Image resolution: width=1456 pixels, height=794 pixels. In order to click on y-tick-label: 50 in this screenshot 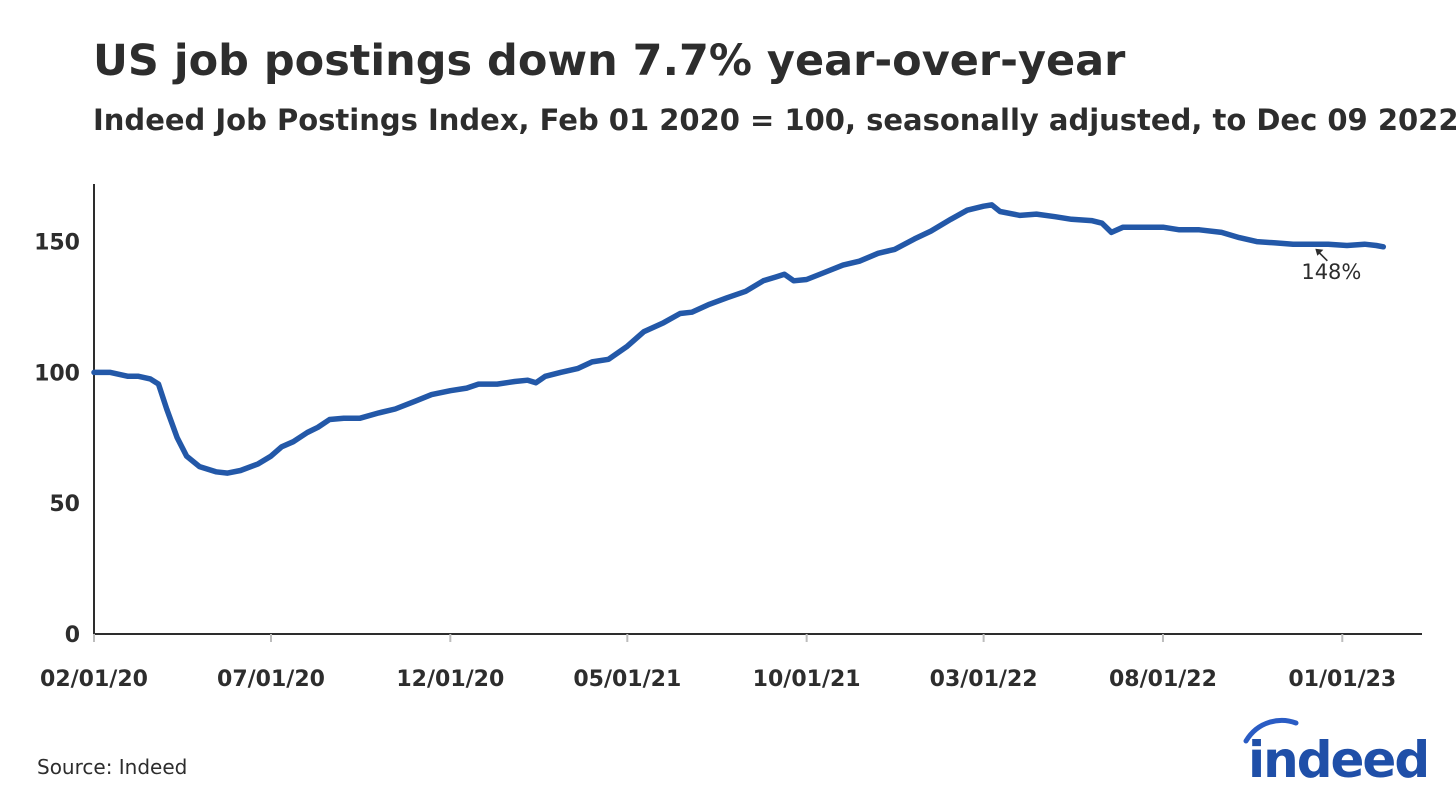, I will do `click(64, 504)`.